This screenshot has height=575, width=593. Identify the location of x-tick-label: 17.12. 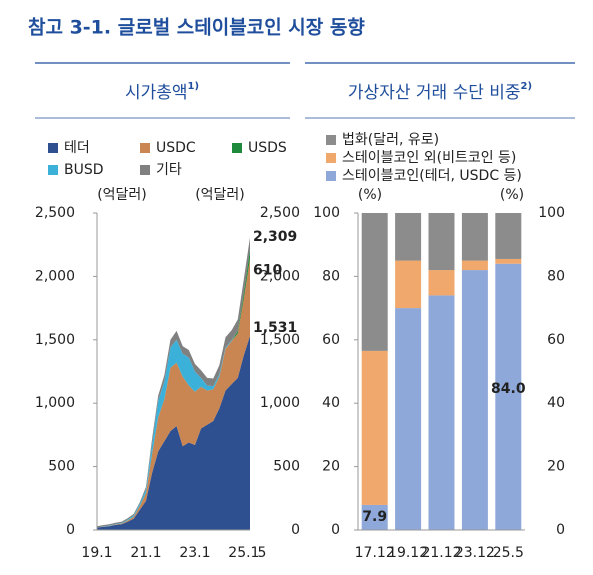
(375, 553).